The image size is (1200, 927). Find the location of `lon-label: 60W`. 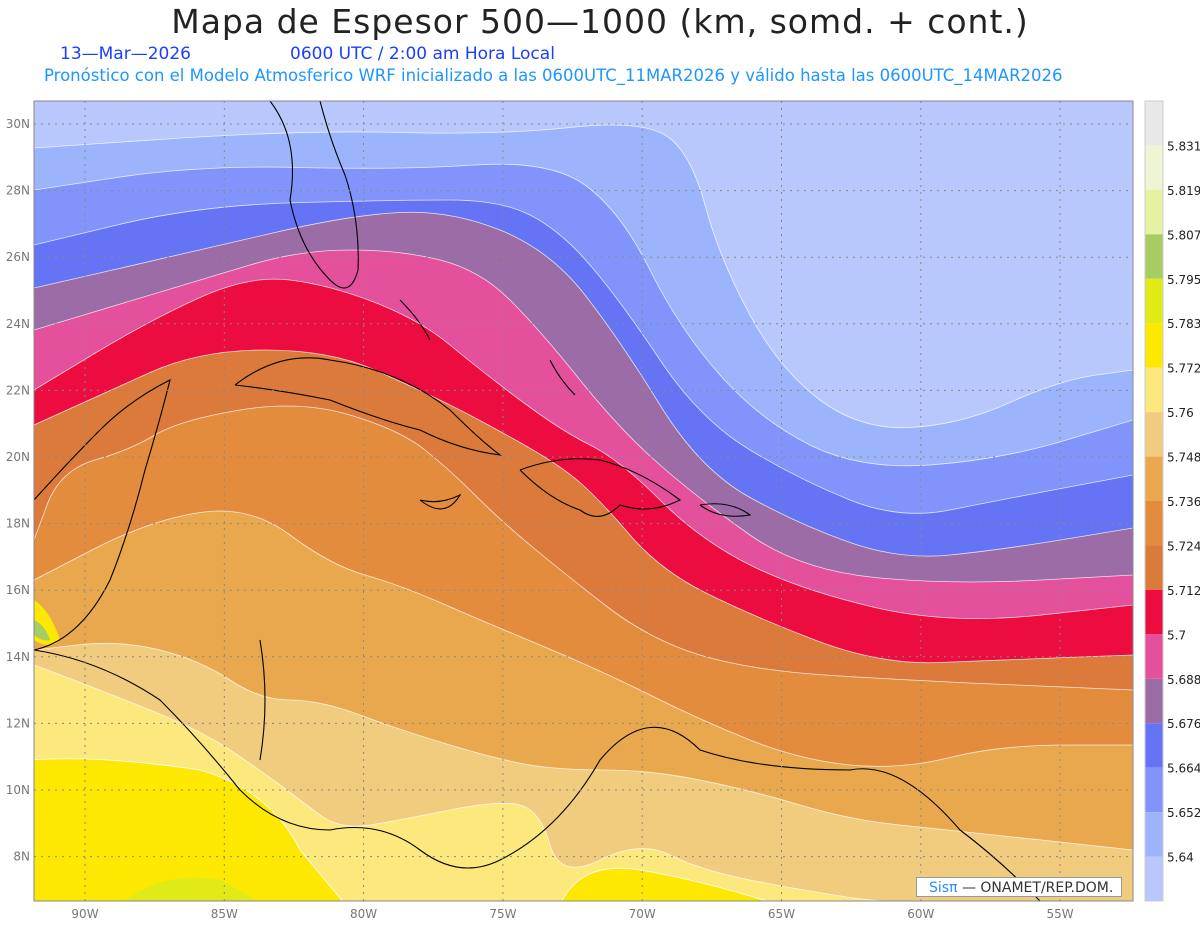

lon-label: 60W is located at coordinates (920, 914).